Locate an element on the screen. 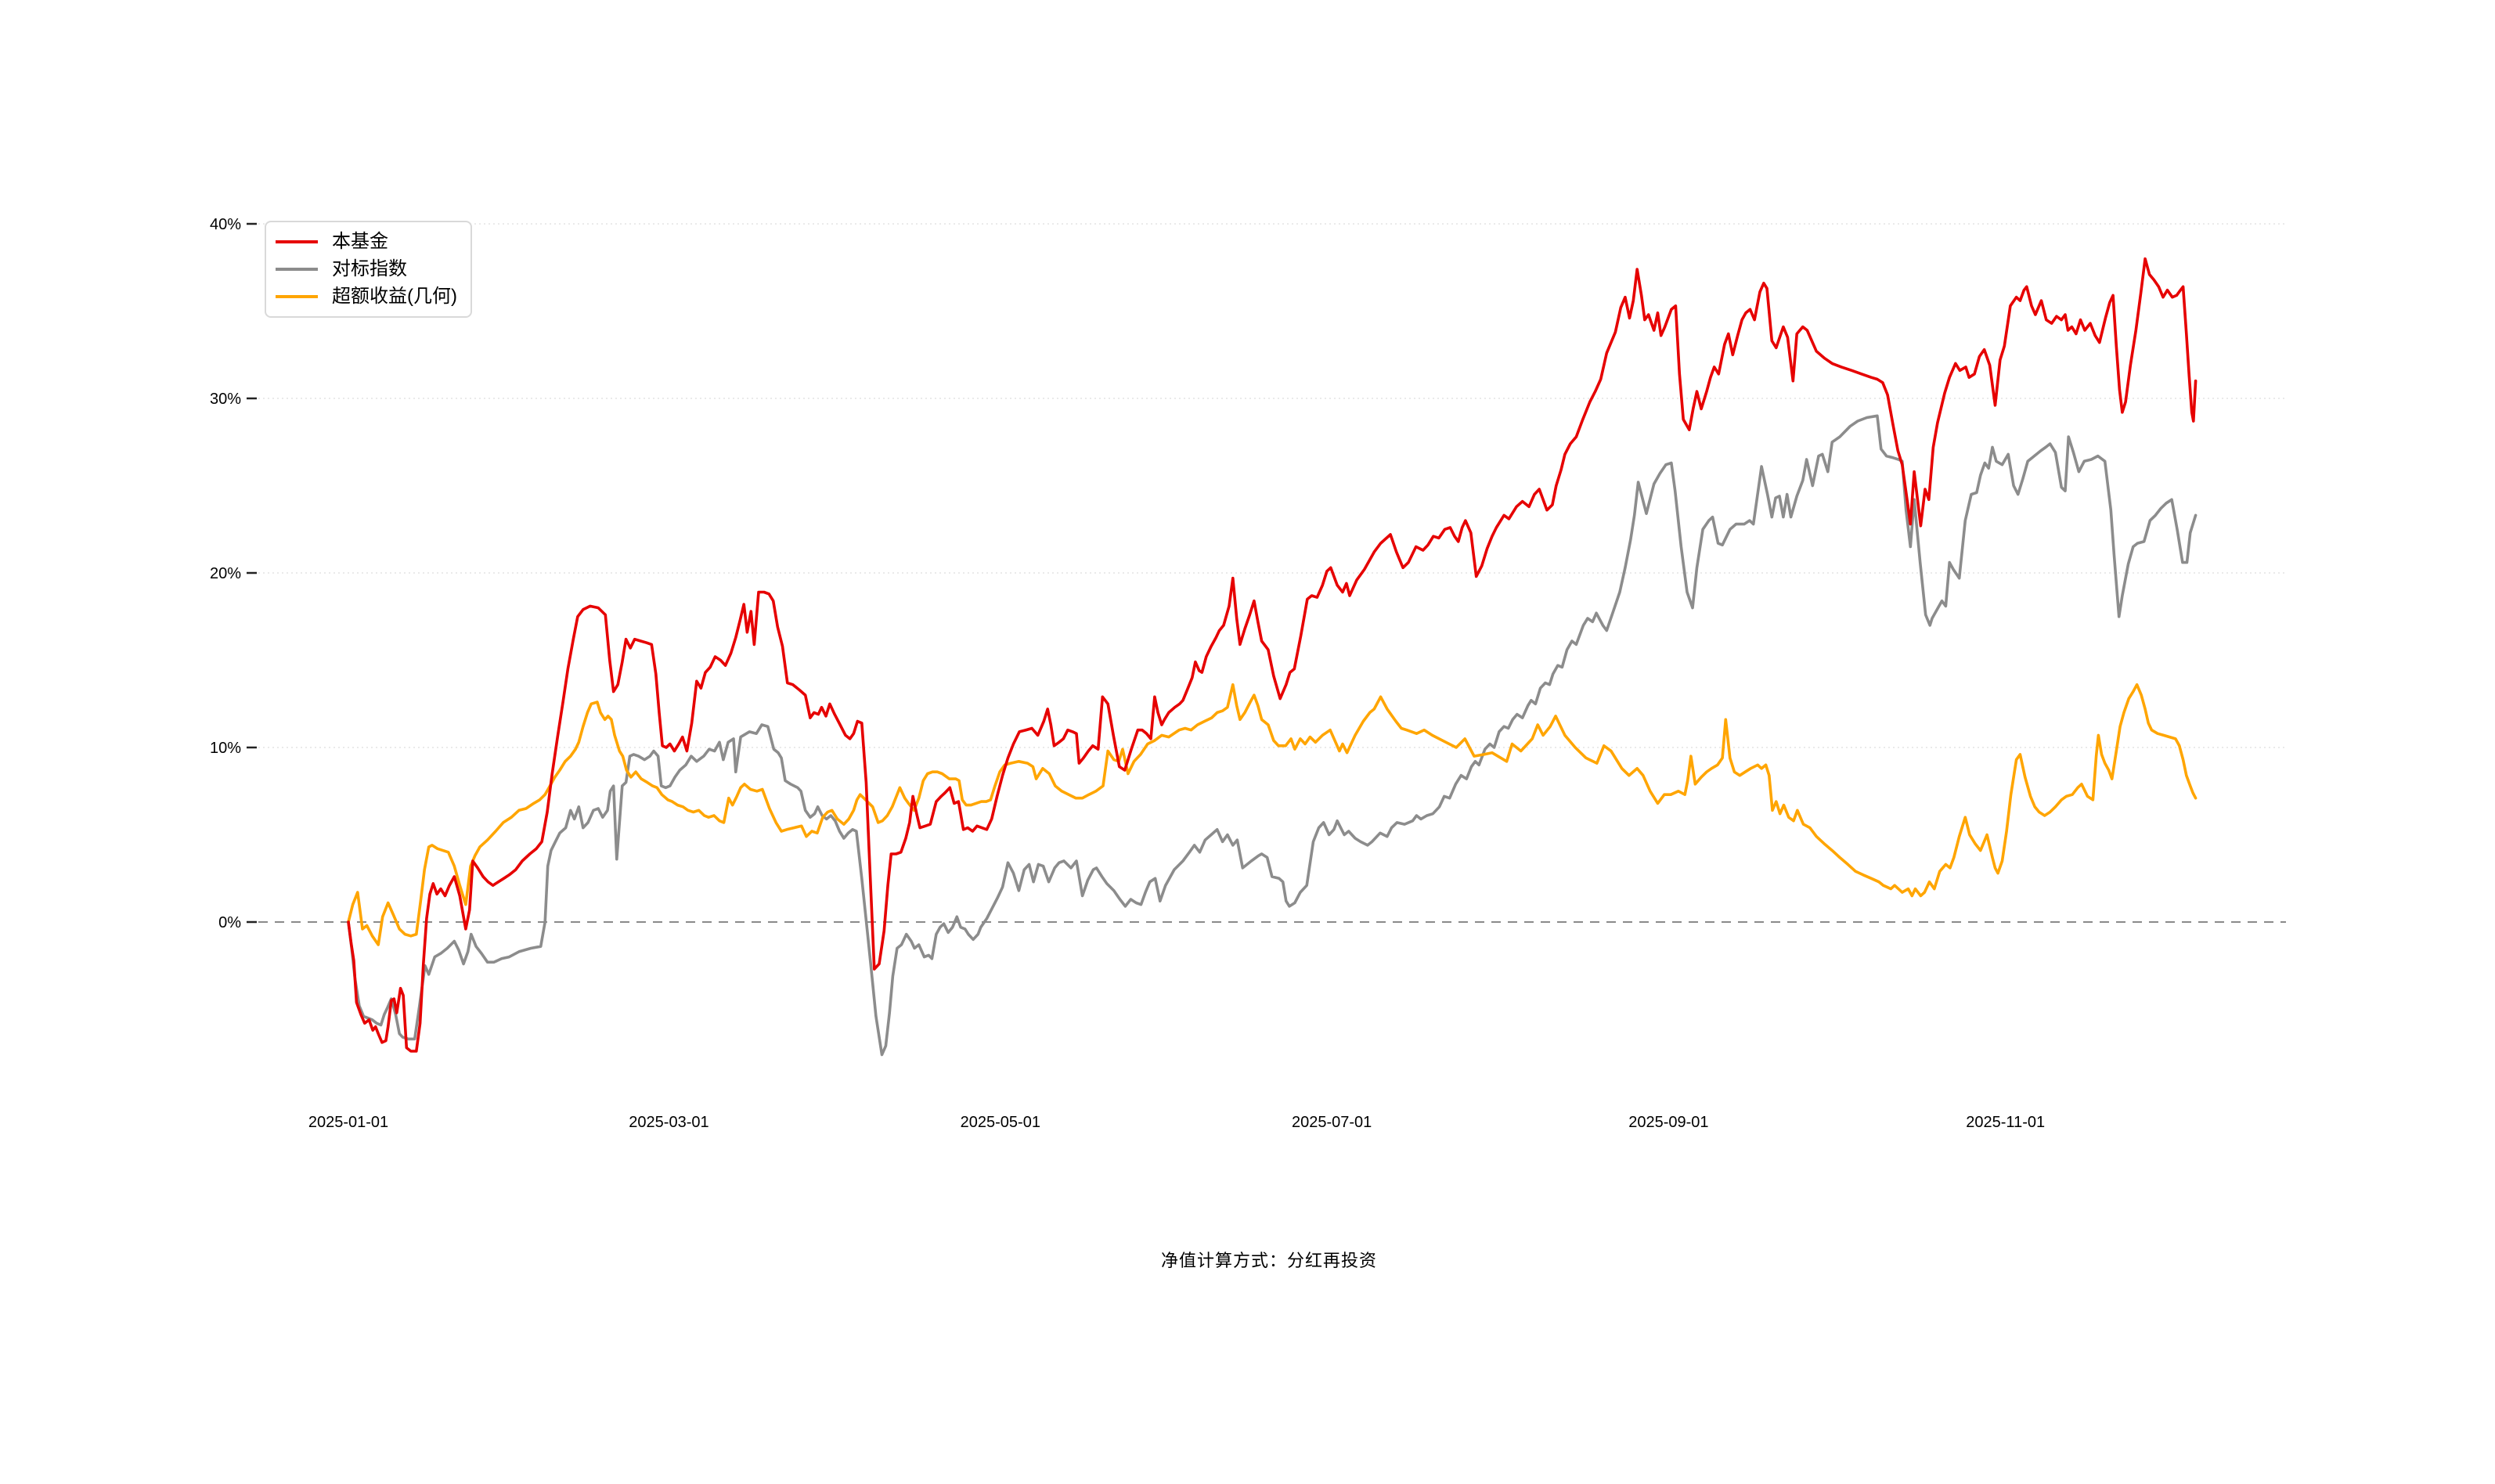 This screenshot has height=1484, width=2495. x-axis-label-2025-11-01: 2025-11-01 is located at coordinates (2005, 1122).